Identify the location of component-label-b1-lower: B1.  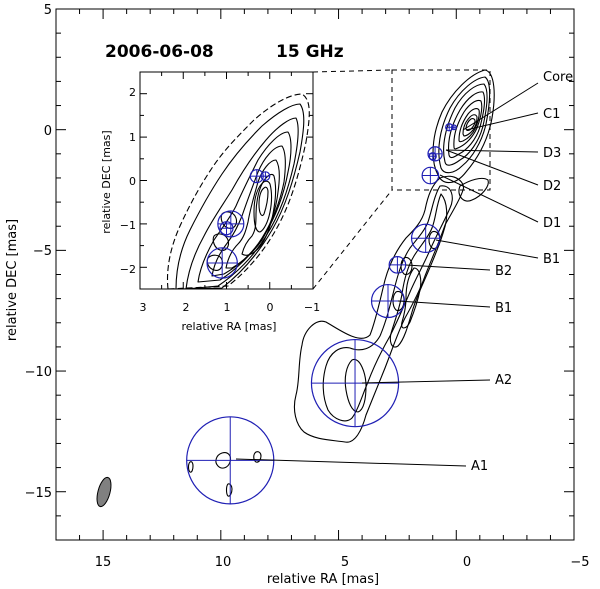
(503, 308).